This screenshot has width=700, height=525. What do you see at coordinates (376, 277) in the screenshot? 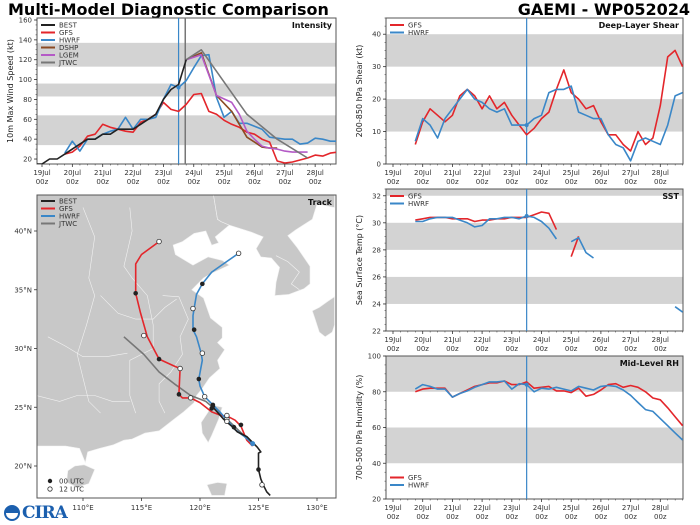
I see `y-tick-label: 26` at bounding box center [376, 277].